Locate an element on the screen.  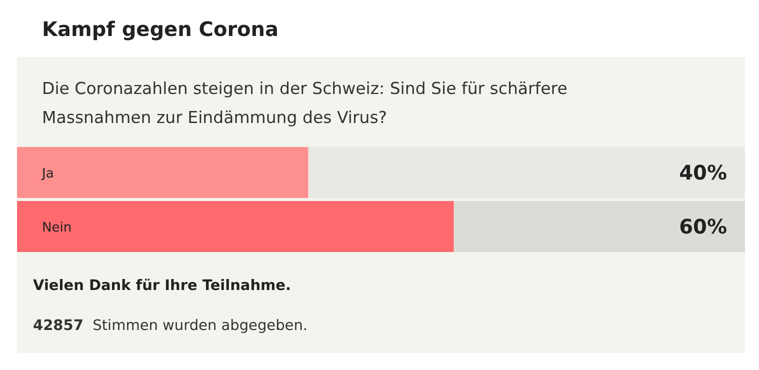
data-label: 60% is located at coordinates (703, 226).